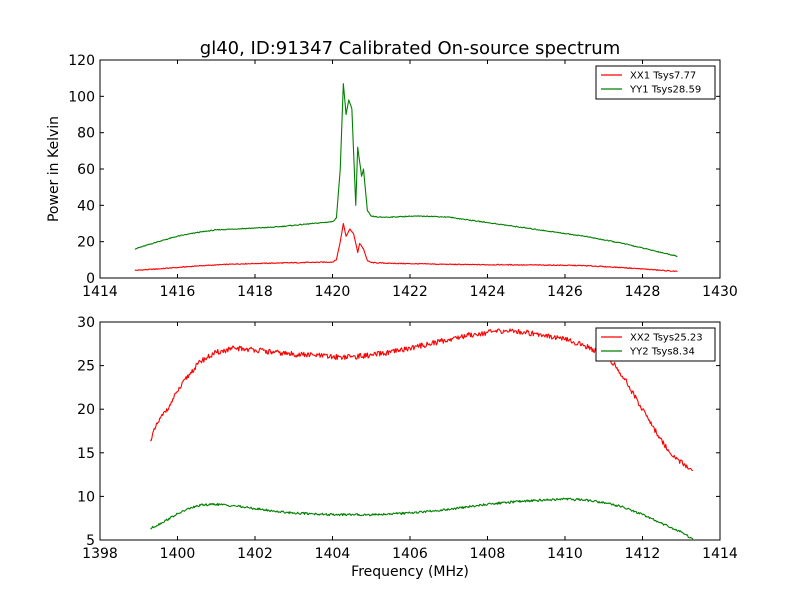  Describe the element at coordinates (86, 323) in the screenshot. I see `y-tick-label: 30` at that location.